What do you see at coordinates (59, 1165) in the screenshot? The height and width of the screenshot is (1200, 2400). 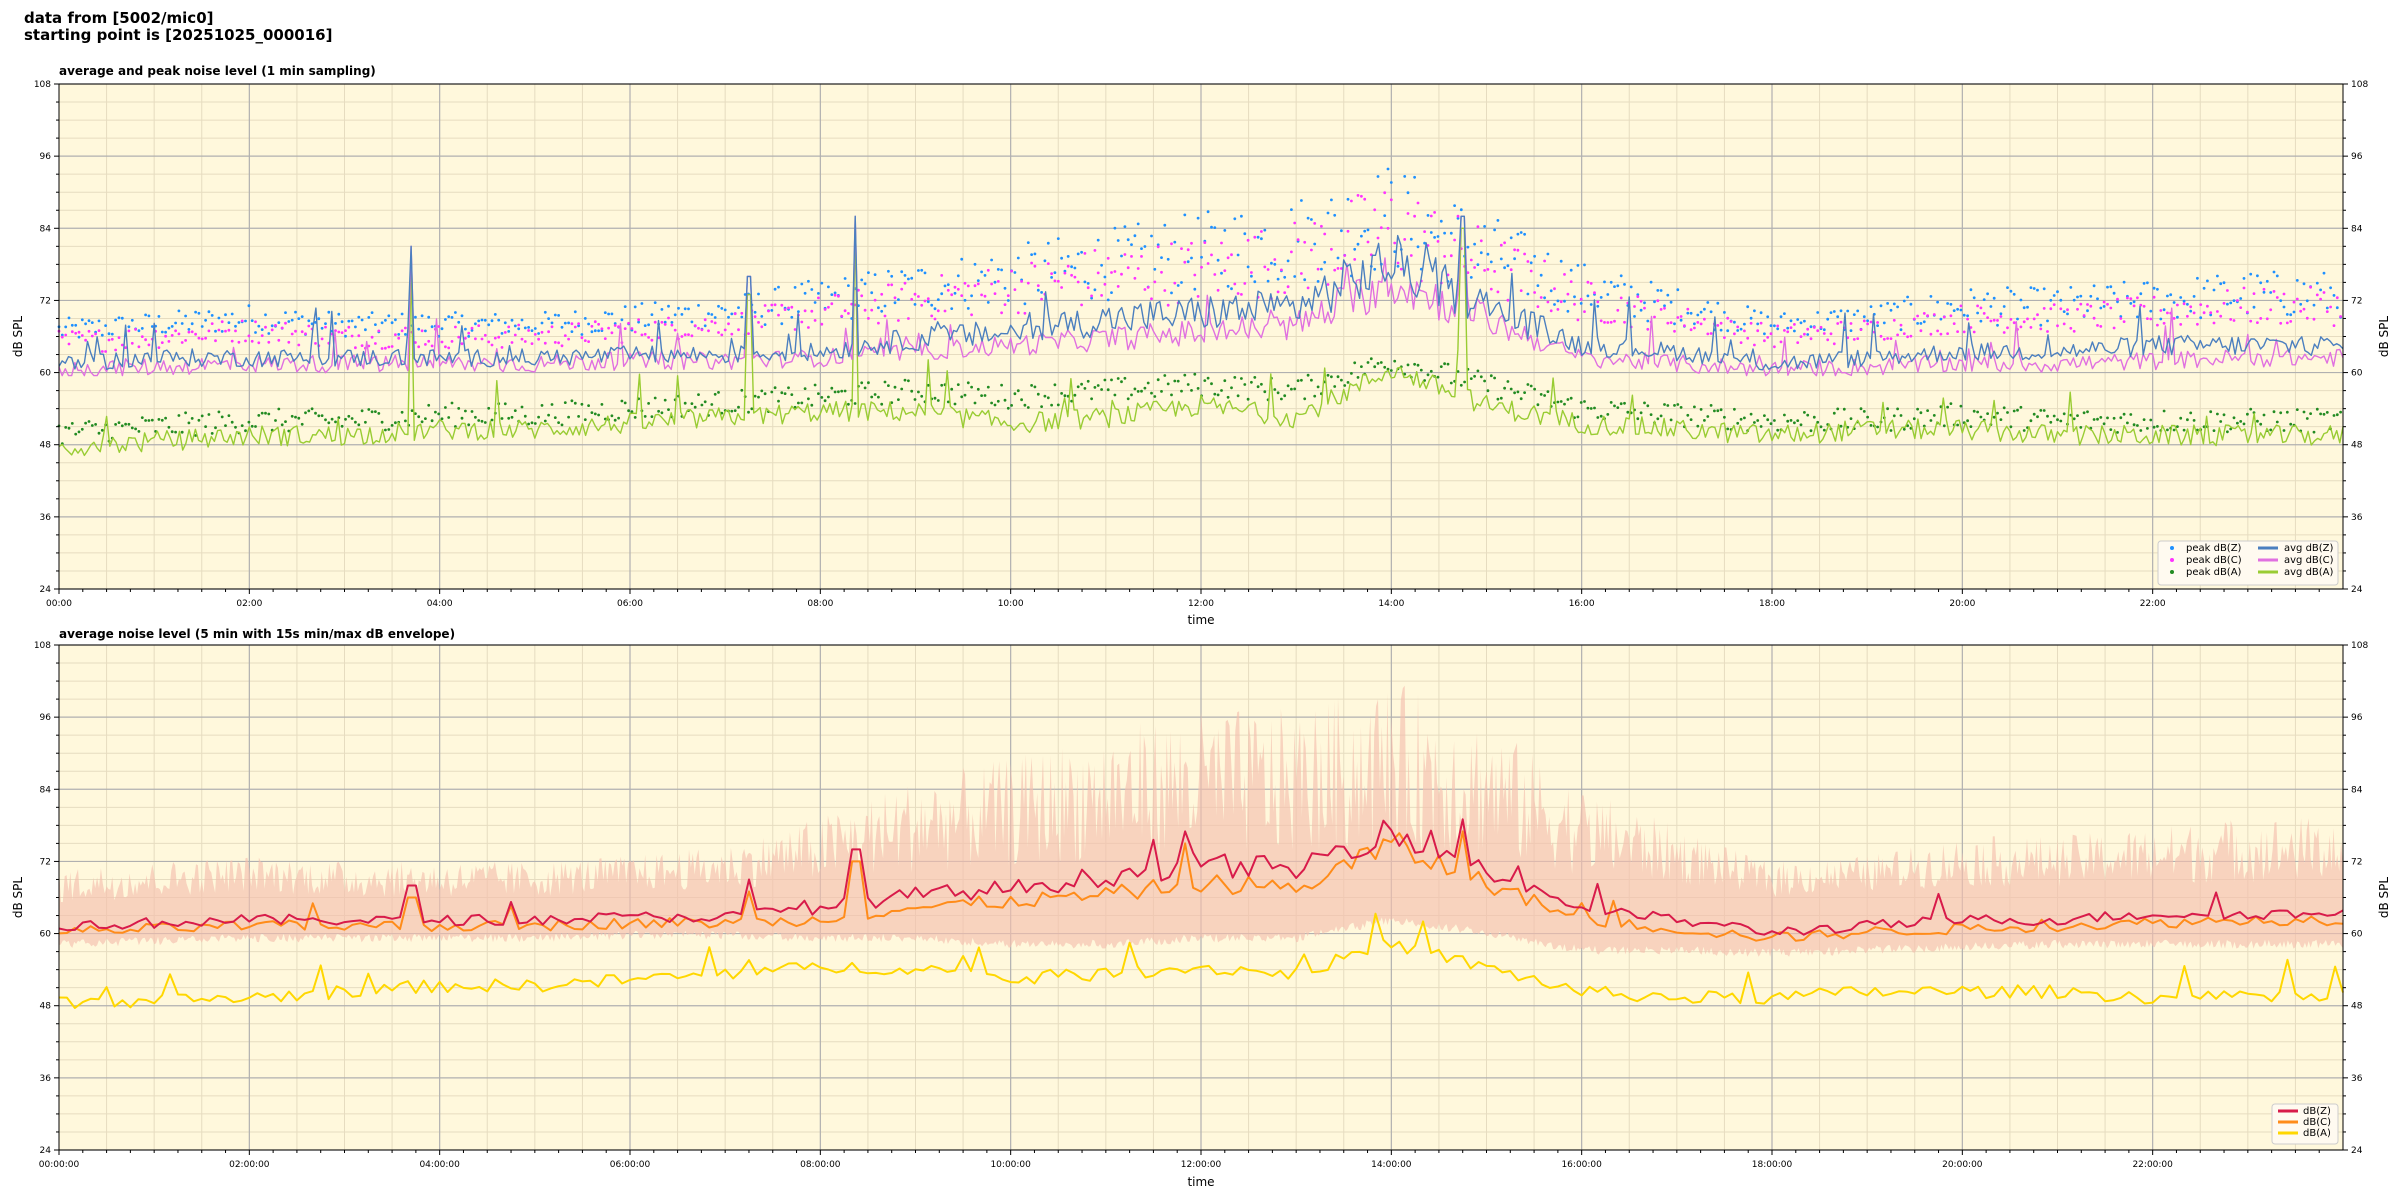 I see `x-tick-label: 00:00:00` at bounding box center [59, 1165].